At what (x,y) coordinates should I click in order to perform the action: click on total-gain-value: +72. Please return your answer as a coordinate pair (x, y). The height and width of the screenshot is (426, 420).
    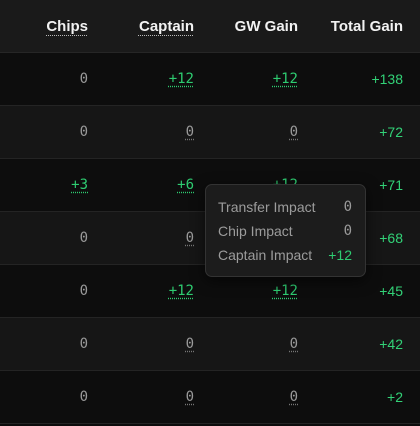
    Looking at the image, I should click on (391, 132).